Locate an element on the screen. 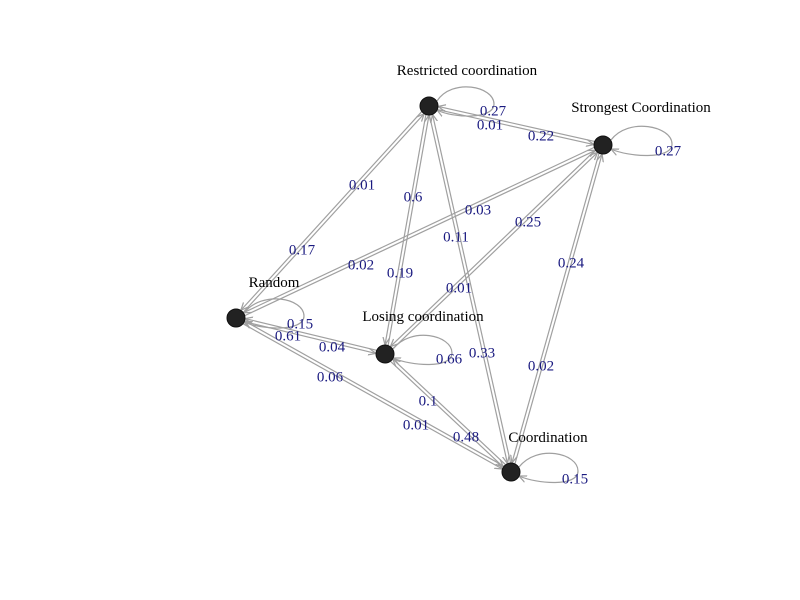 The width and height of the screenshot is (800, 600). edge-weight-label: 0.33 is located at coordinates (482, 353).